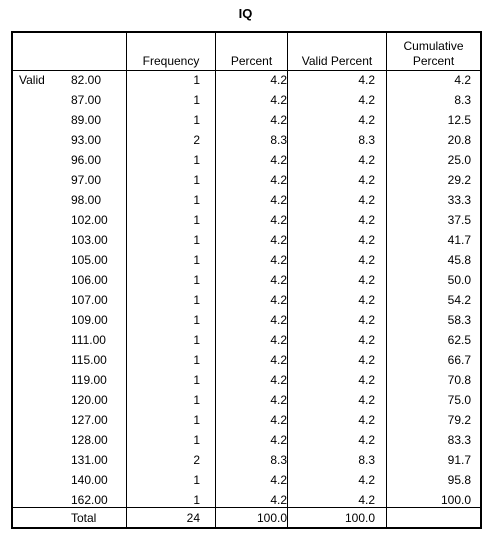  I want to click on percent-cell: 8.3, so click(278, 140).